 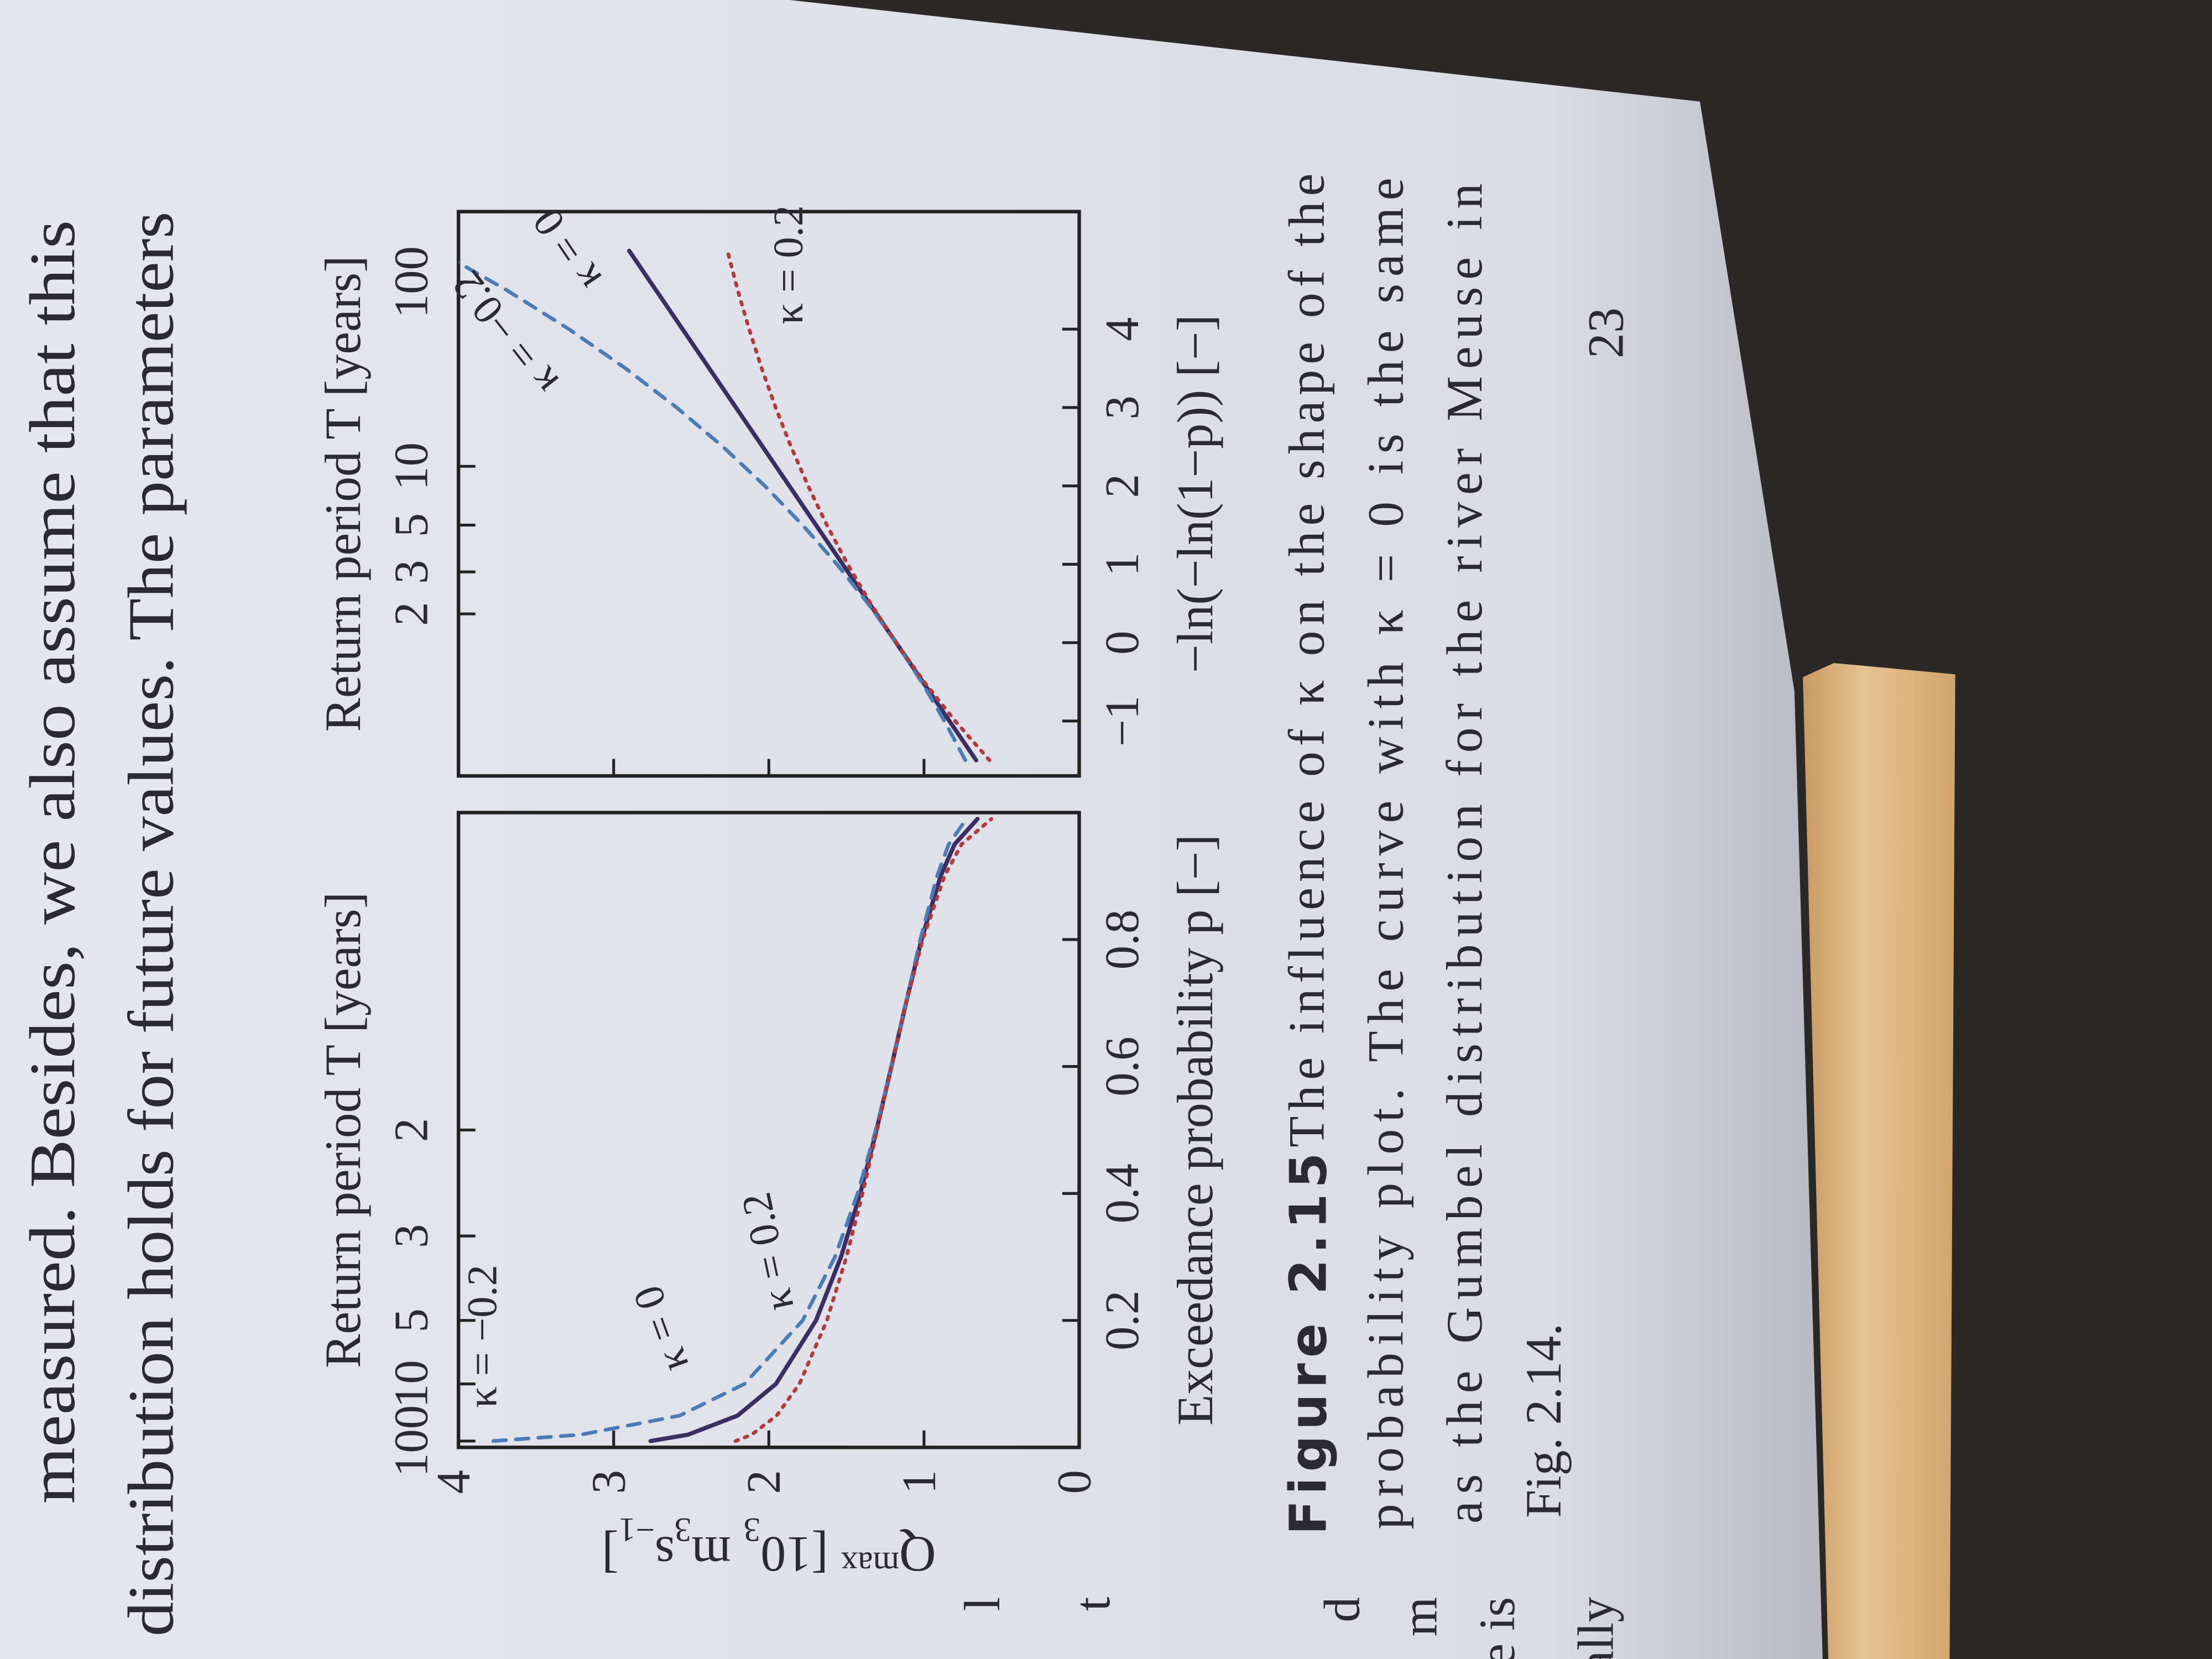 What do you see at coordinates (717, 1554) in the screenshot?
I see `y-axis-title-part: m` at bounding box center [717, 1554].